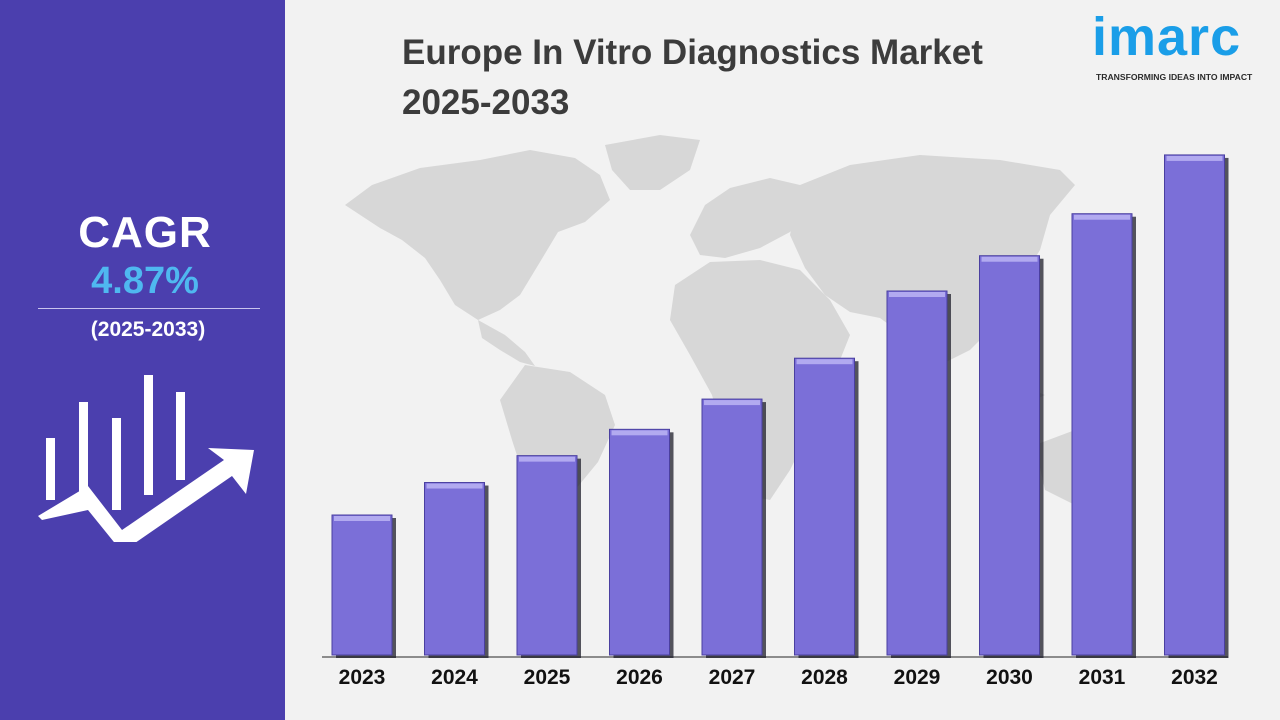 Image resolution: width=1280 pixels, height=720 pixels. I want to click on cagr-label: CAGR, so click(145, 232).